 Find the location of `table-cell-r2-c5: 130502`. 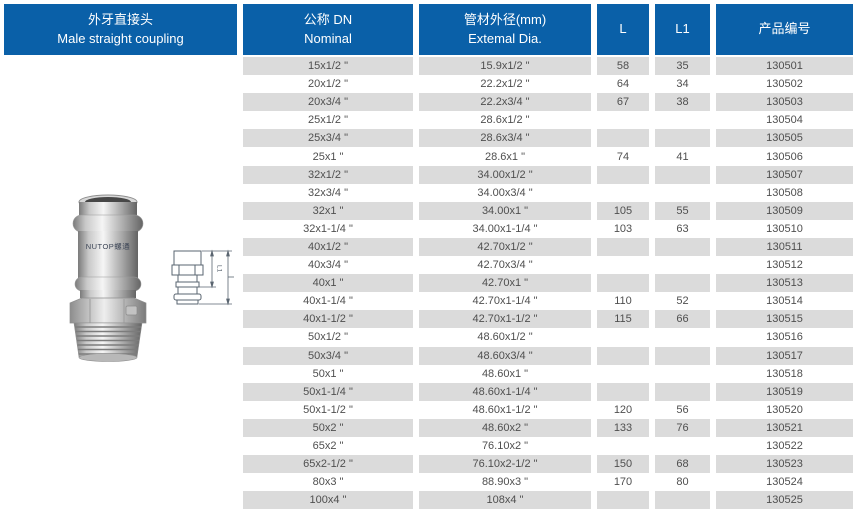

table-cell-r2-c5: 130502 is located at coordinates (784, 84).